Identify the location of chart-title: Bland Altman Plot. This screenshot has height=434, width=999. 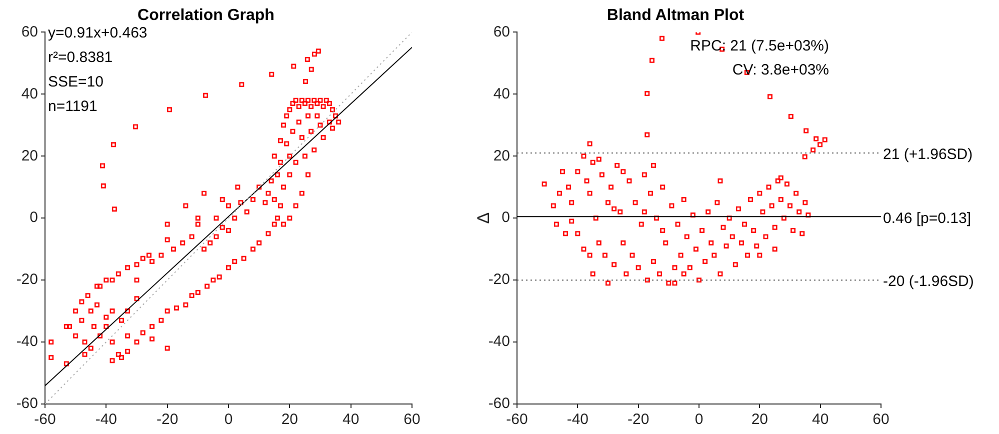
(675, 15).